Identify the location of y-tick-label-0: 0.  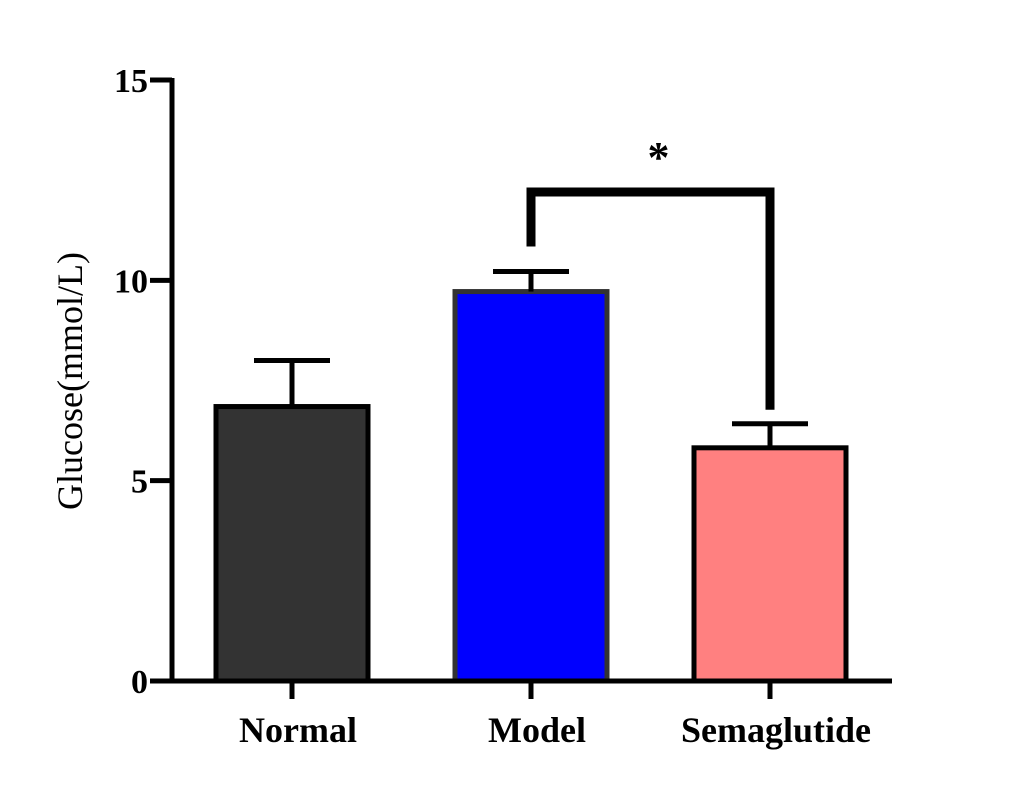
(139, 682).